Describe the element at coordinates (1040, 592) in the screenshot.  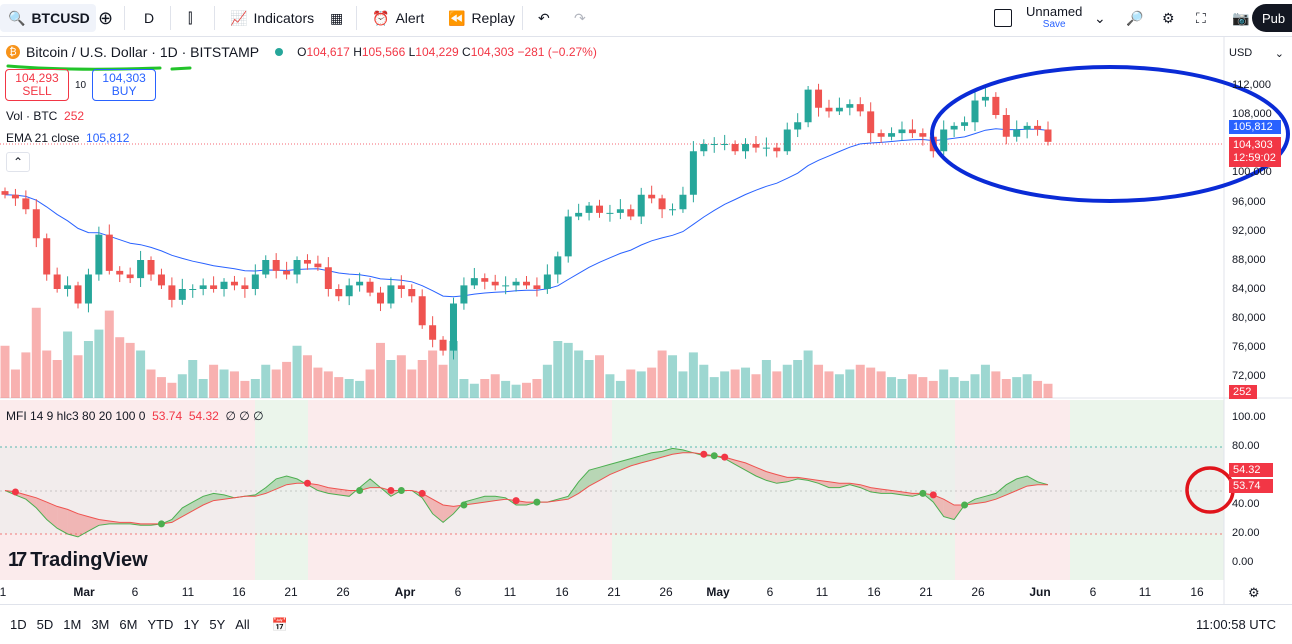
I see `date-tick: Jun` at that location.